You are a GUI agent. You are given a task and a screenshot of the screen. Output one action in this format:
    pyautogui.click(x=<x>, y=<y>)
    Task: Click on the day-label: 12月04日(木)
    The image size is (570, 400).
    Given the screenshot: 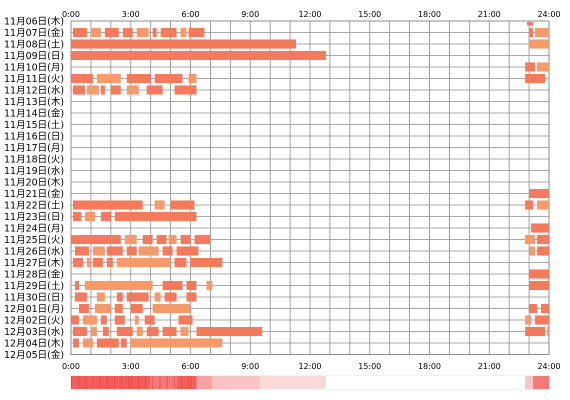 What is the action you would take?
    pyautogui.click(x=34, y=344)
    